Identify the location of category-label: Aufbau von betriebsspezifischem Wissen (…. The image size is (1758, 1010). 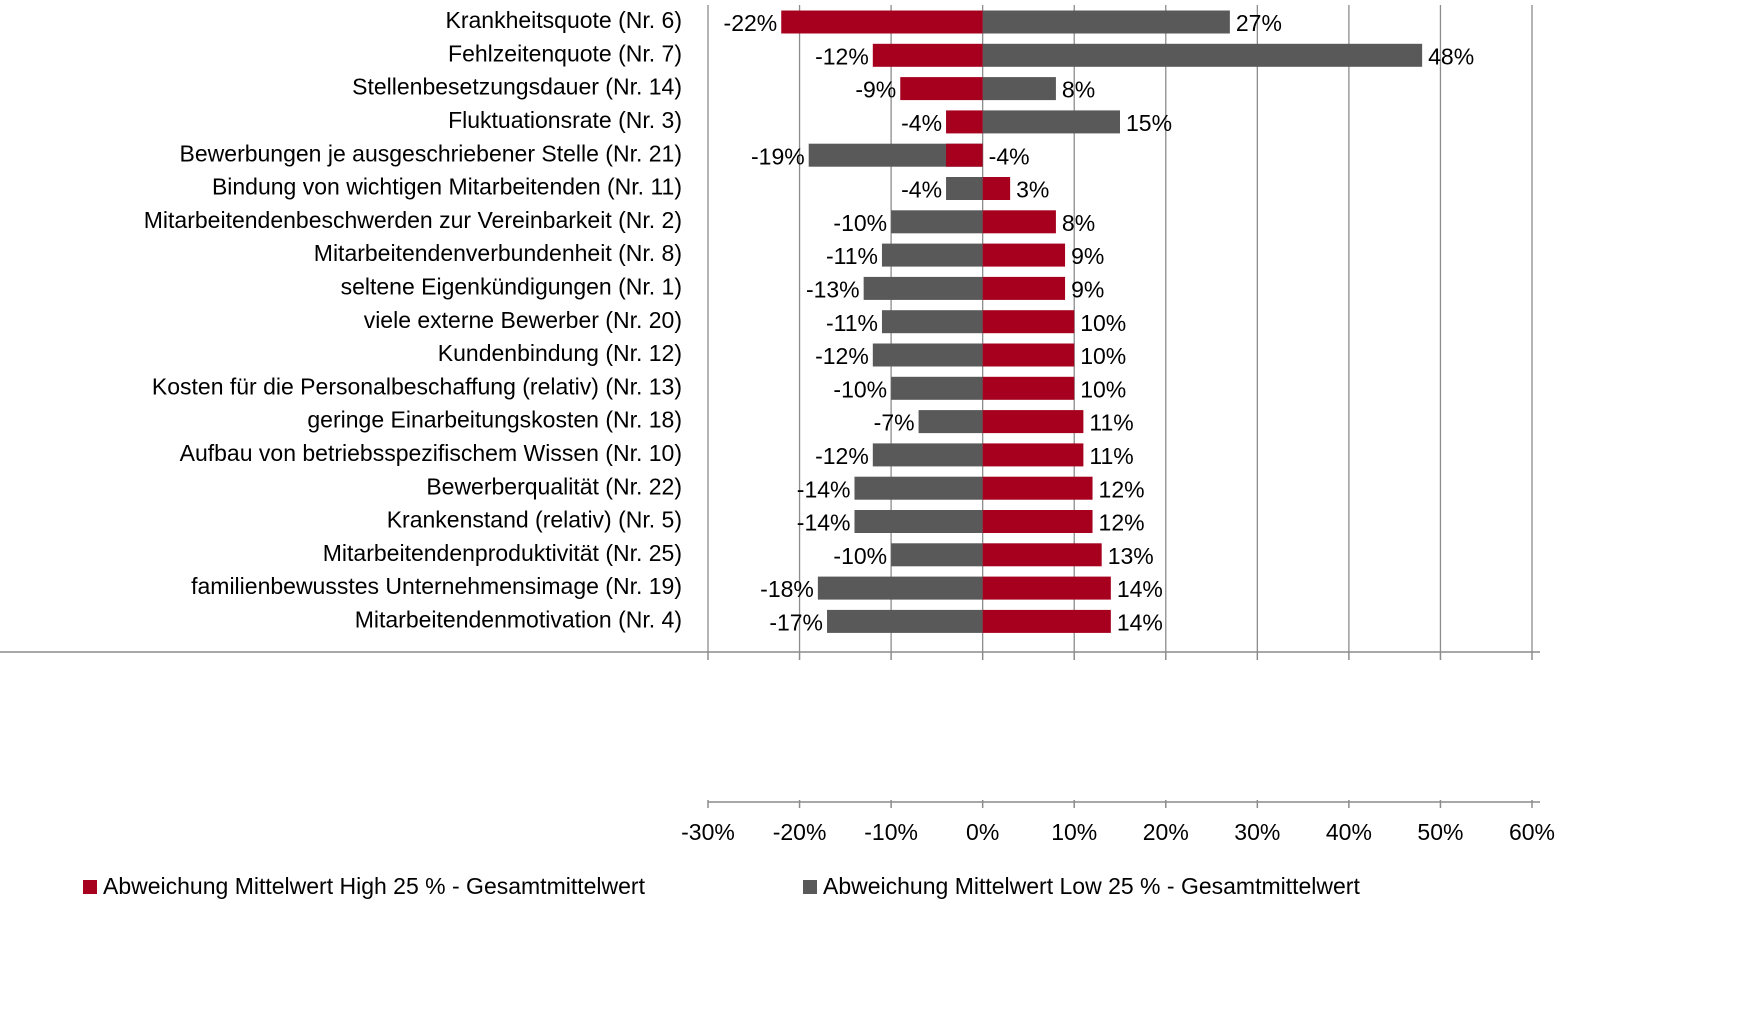
(431, 453).